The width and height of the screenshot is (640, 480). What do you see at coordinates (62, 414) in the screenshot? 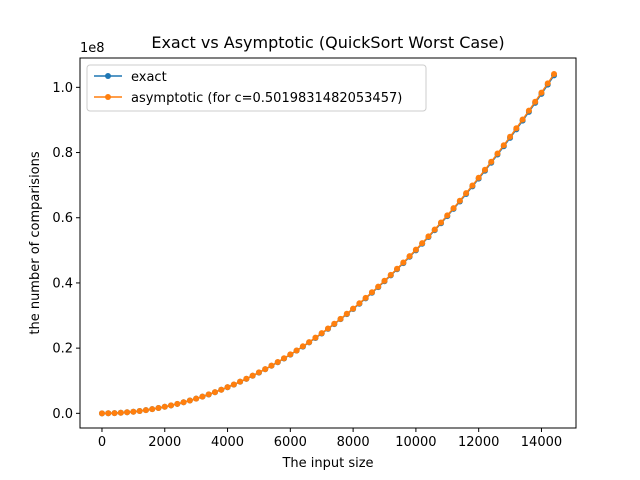
I see `y-tick-label: 0.0` at bounding box center [62, 414].